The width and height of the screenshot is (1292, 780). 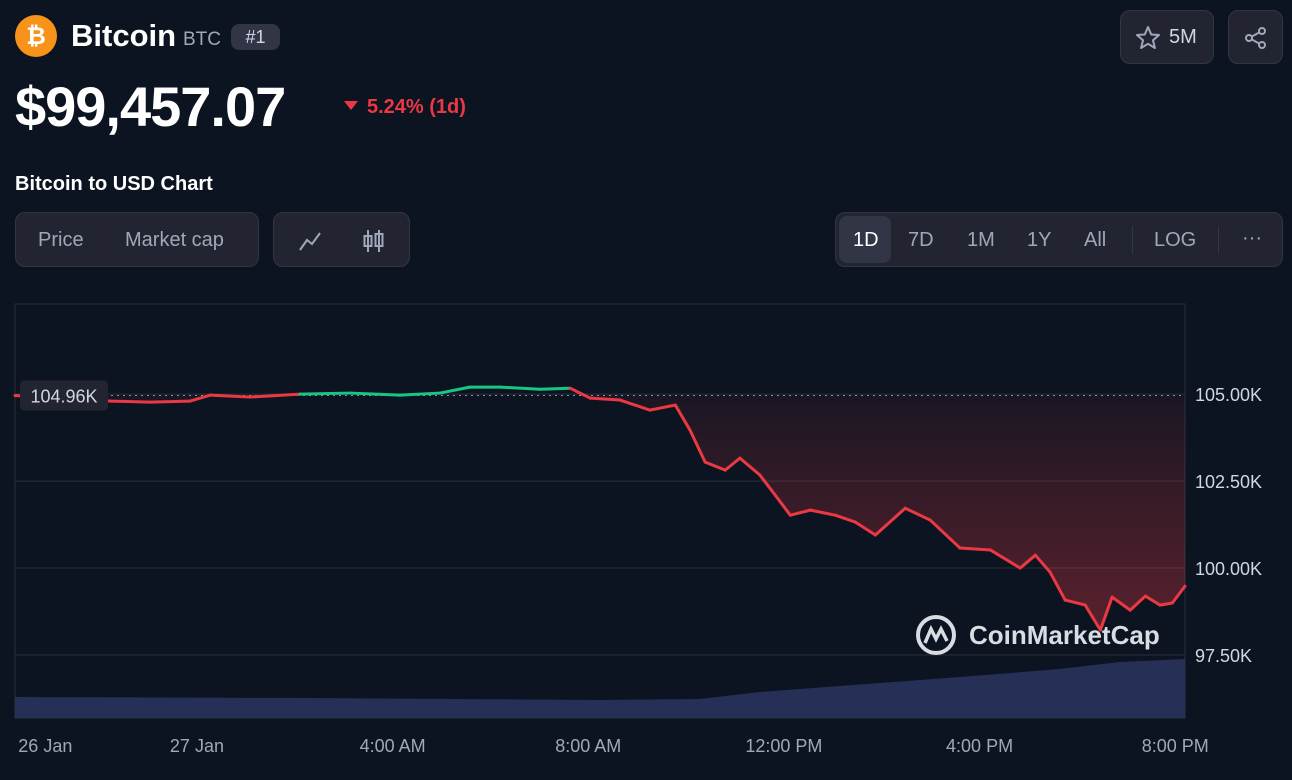 I want to click on range-selected, so click(x=865, y=239).